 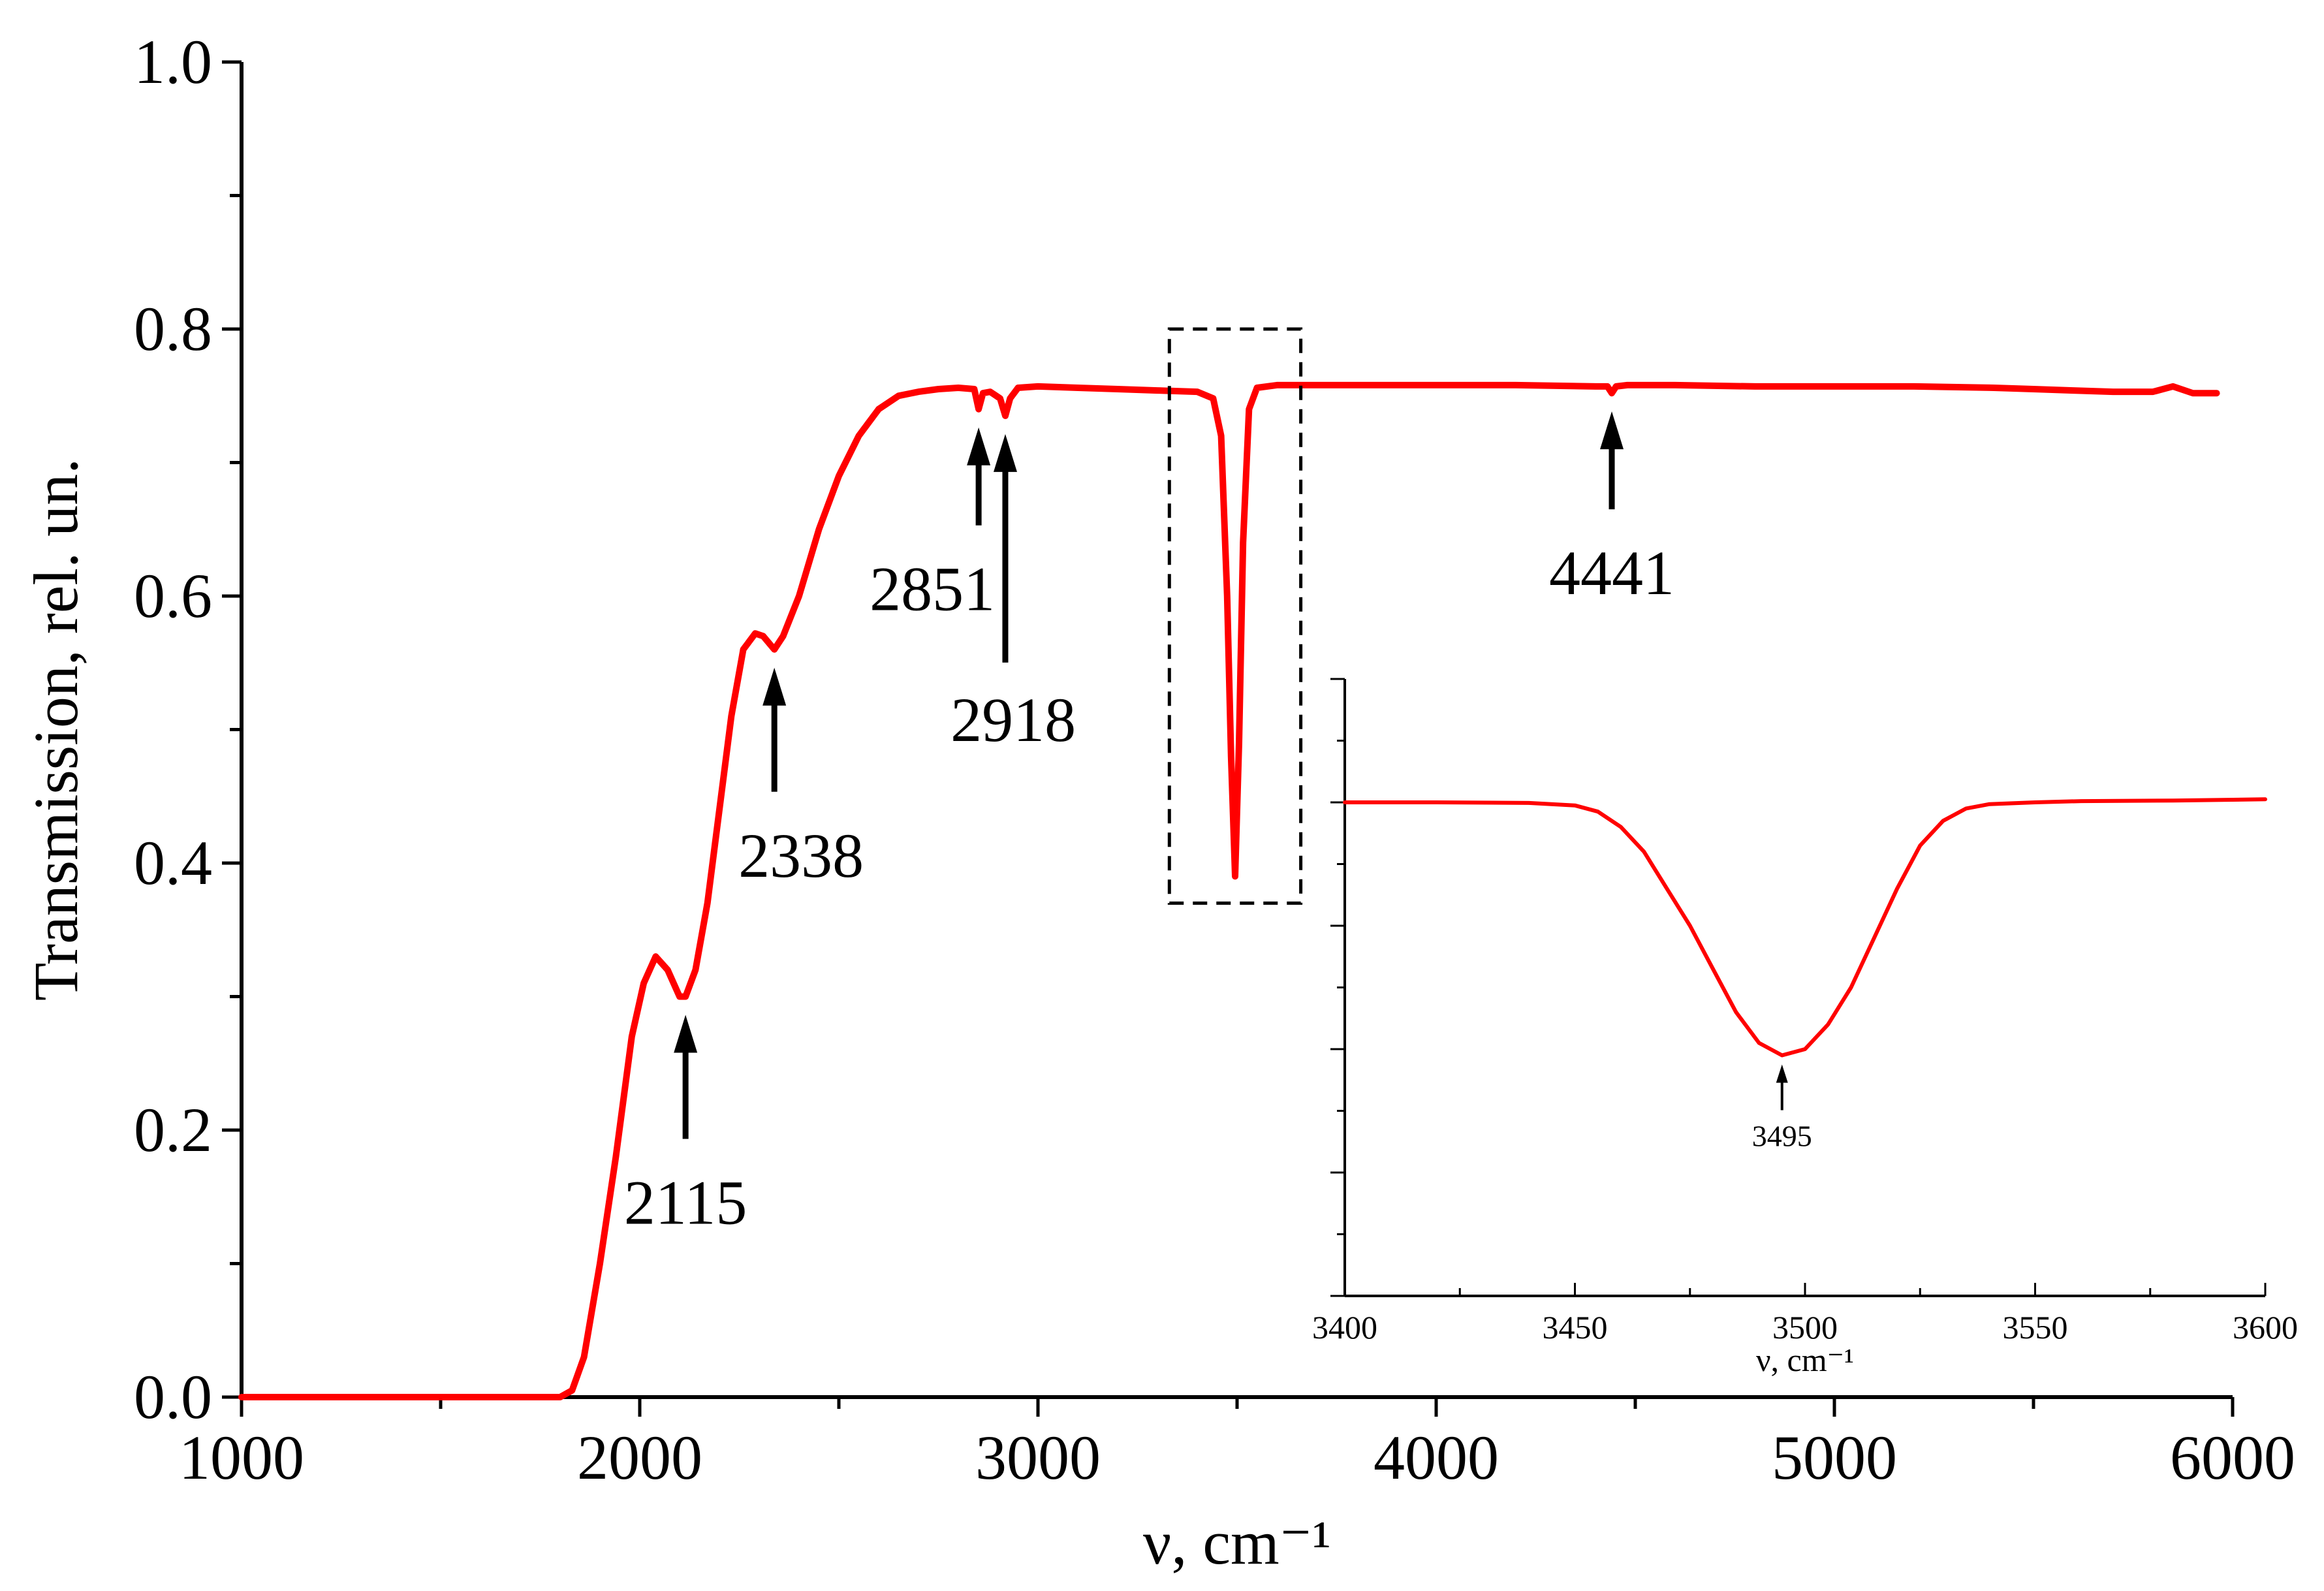 What do you see at coordinates (1805, 1328) in the screenshot?
I see `inset-x-tick-label: 3500` at bounding box center [1805, 1328].